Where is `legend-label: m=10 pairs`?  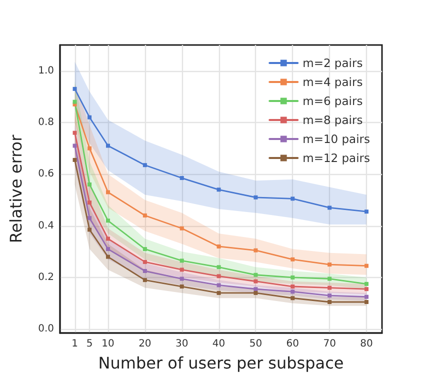
legend-label: m=10 pairs is located at coordinates (336, 139).